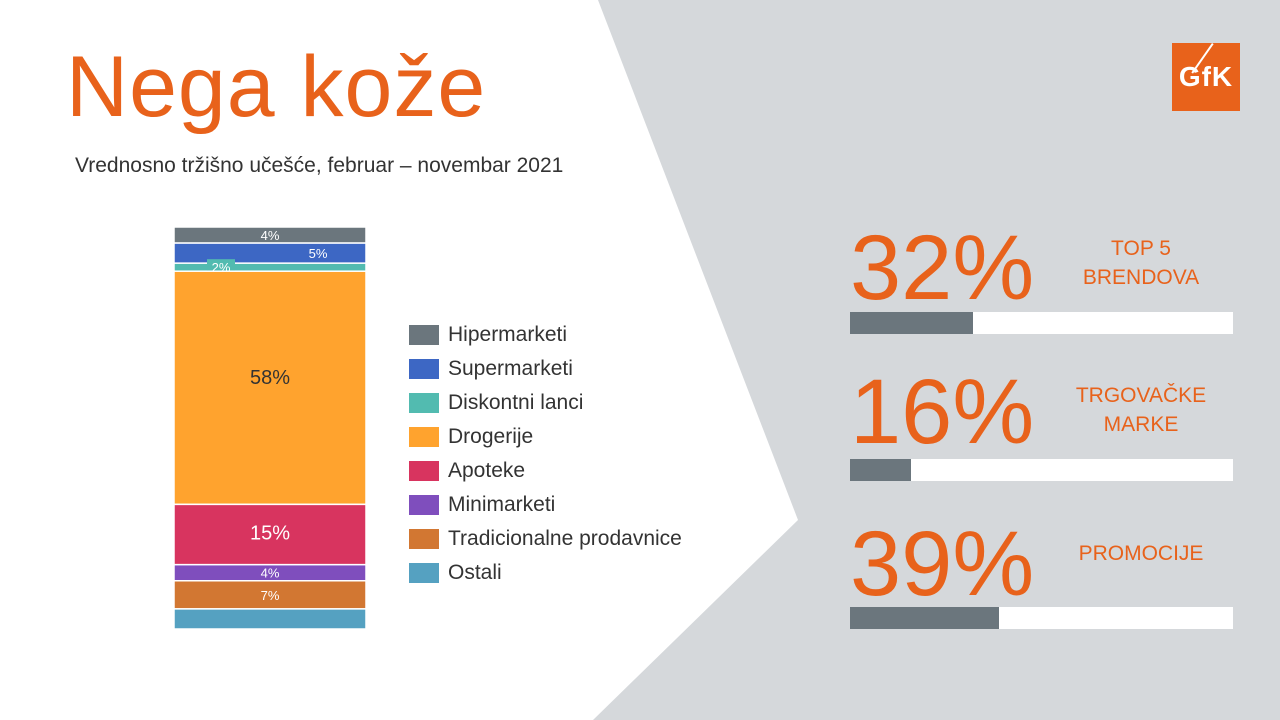 This screenshot has height=720, width=1280. Describe the element at coordinates (475, 572) in the screenshot. I see `legend-label: Ostali` at that location.